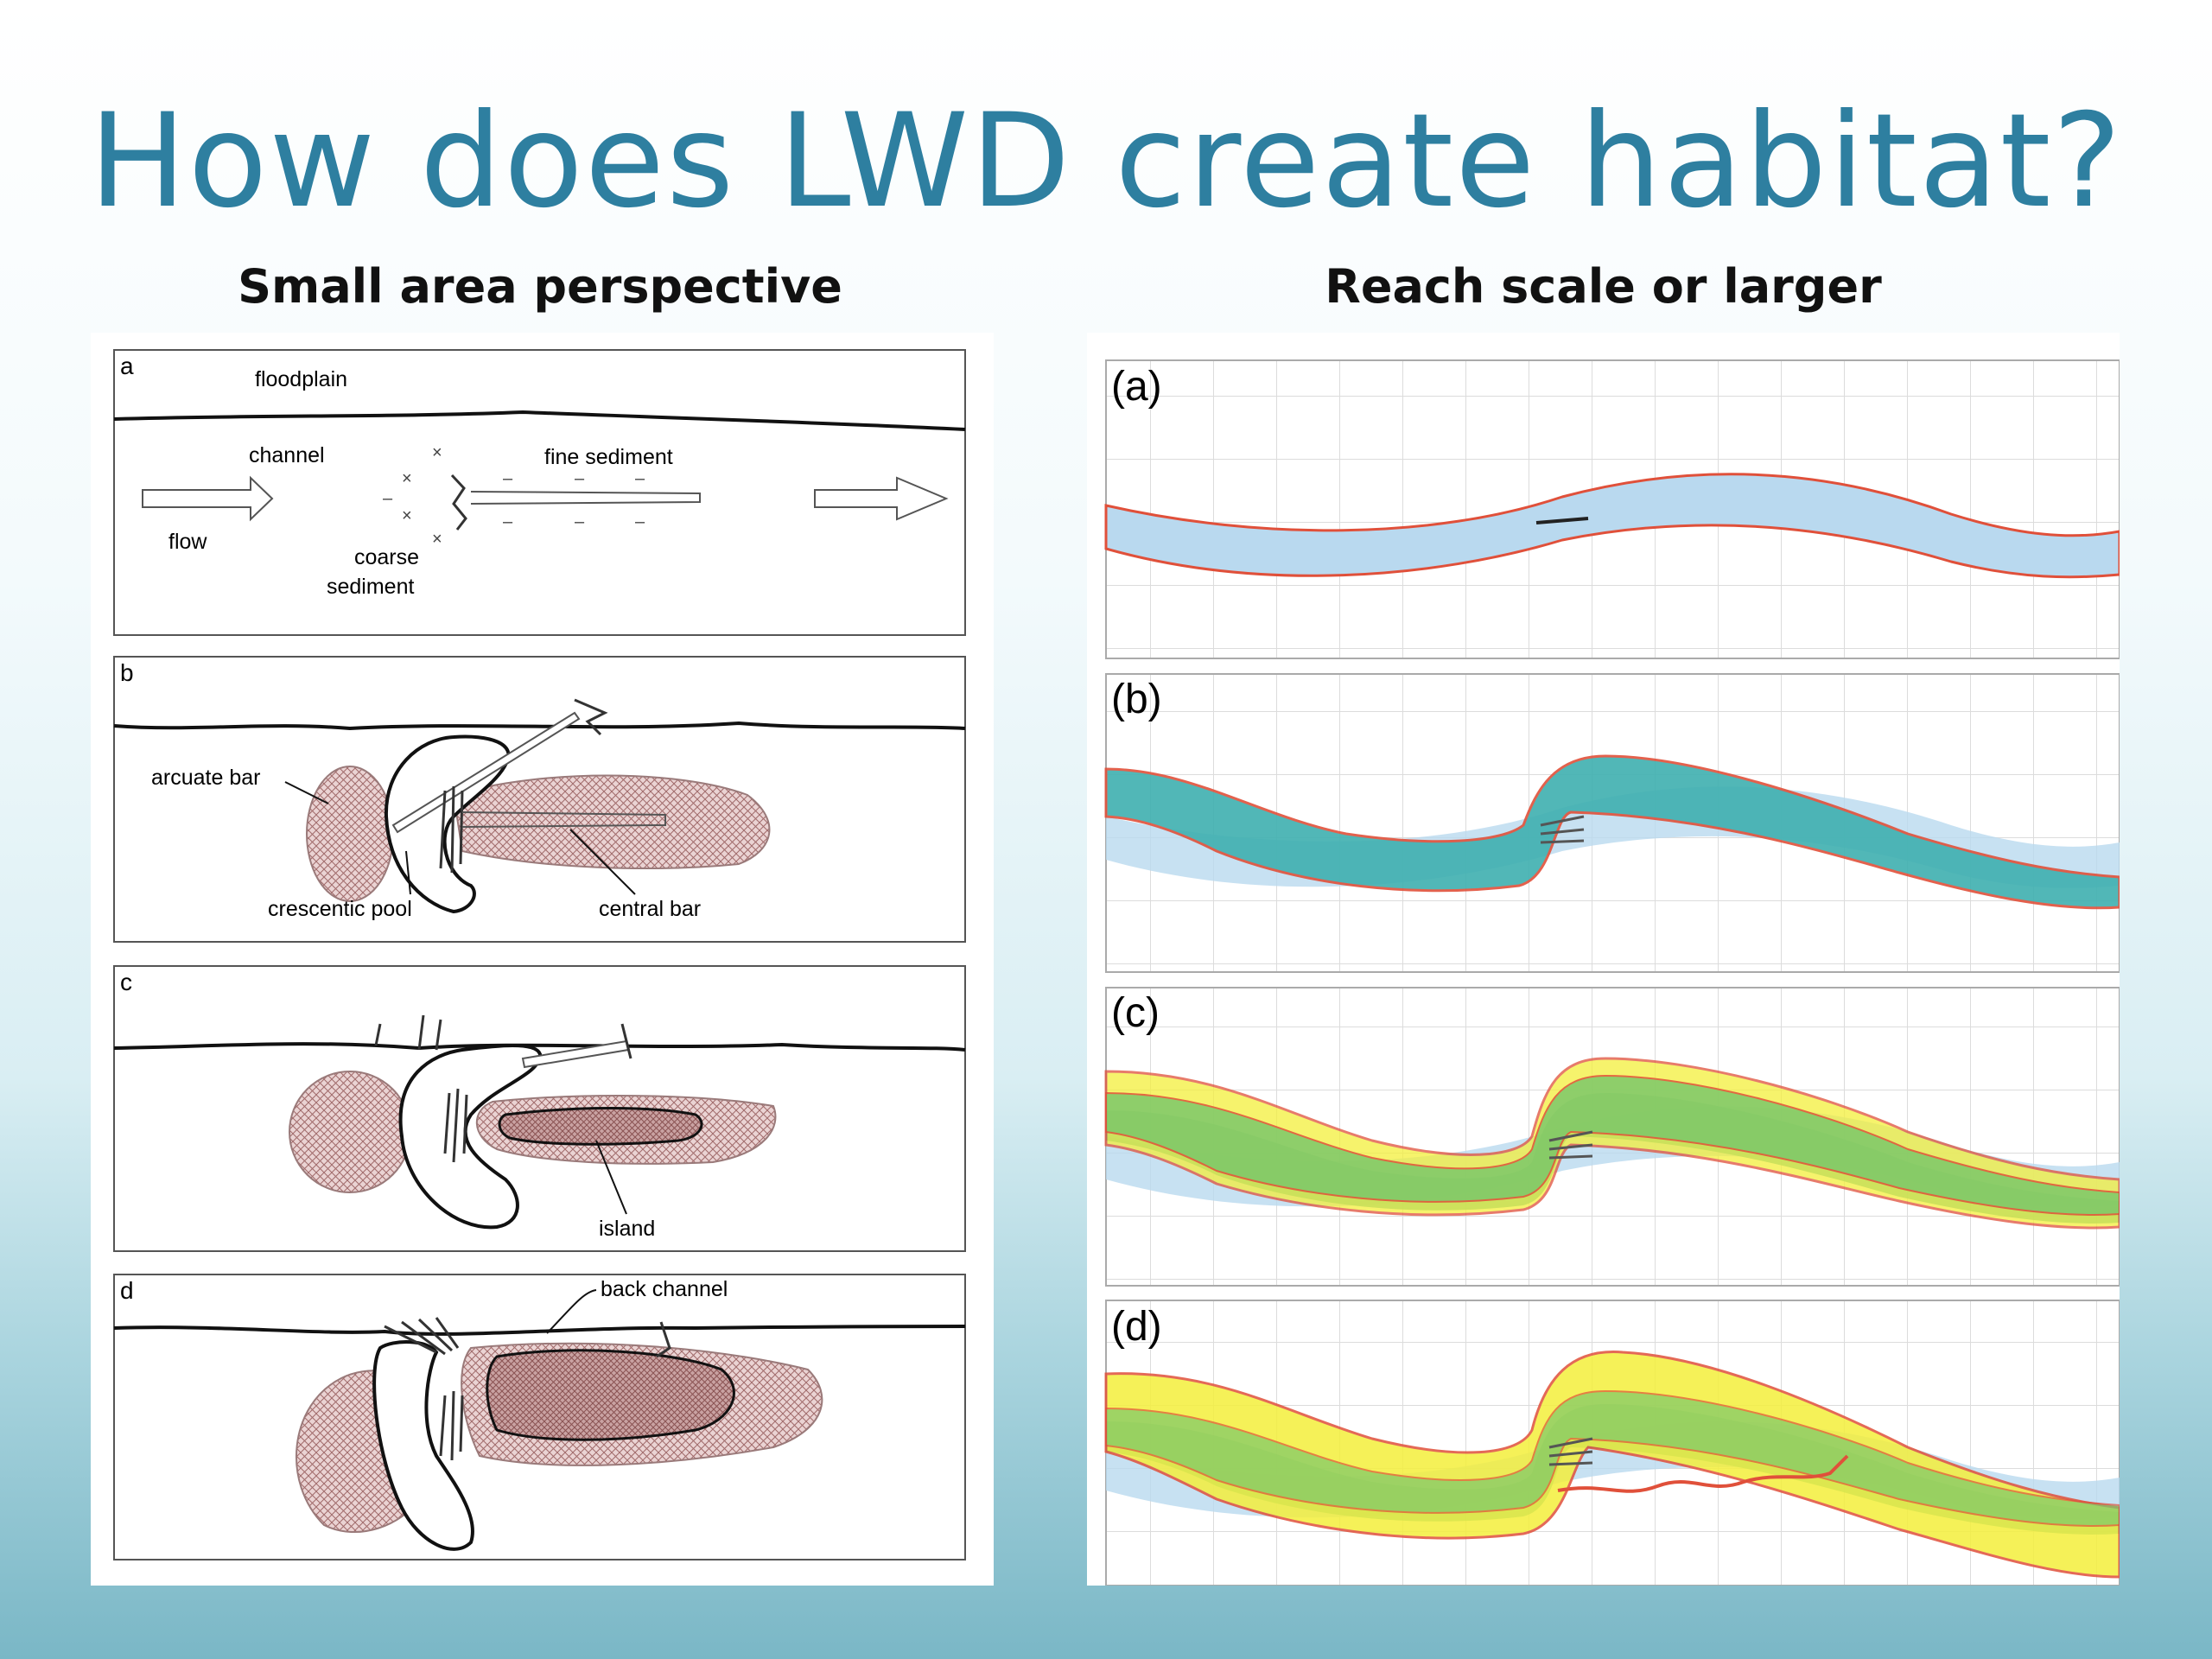 The height and width of the screenshot is (1659, 2212). Describe the element at coordinates (127, 366) in the screenshot. I see `panel-a-letter: a` at that location.